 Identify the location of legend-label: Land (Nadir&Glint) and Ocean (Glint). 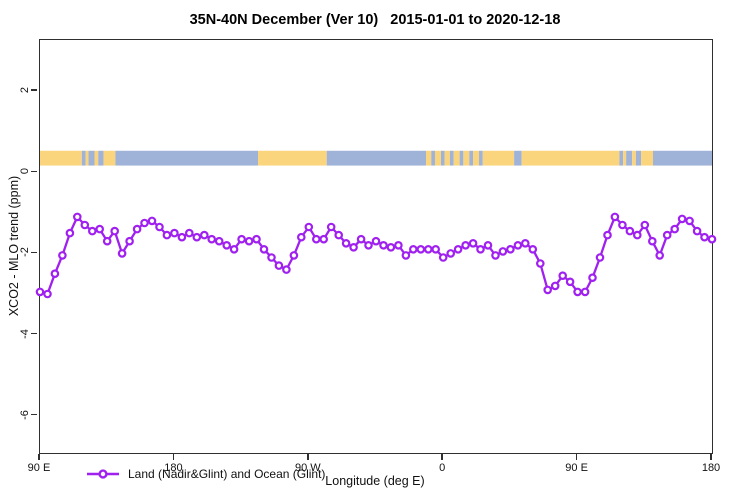
(227, 474).